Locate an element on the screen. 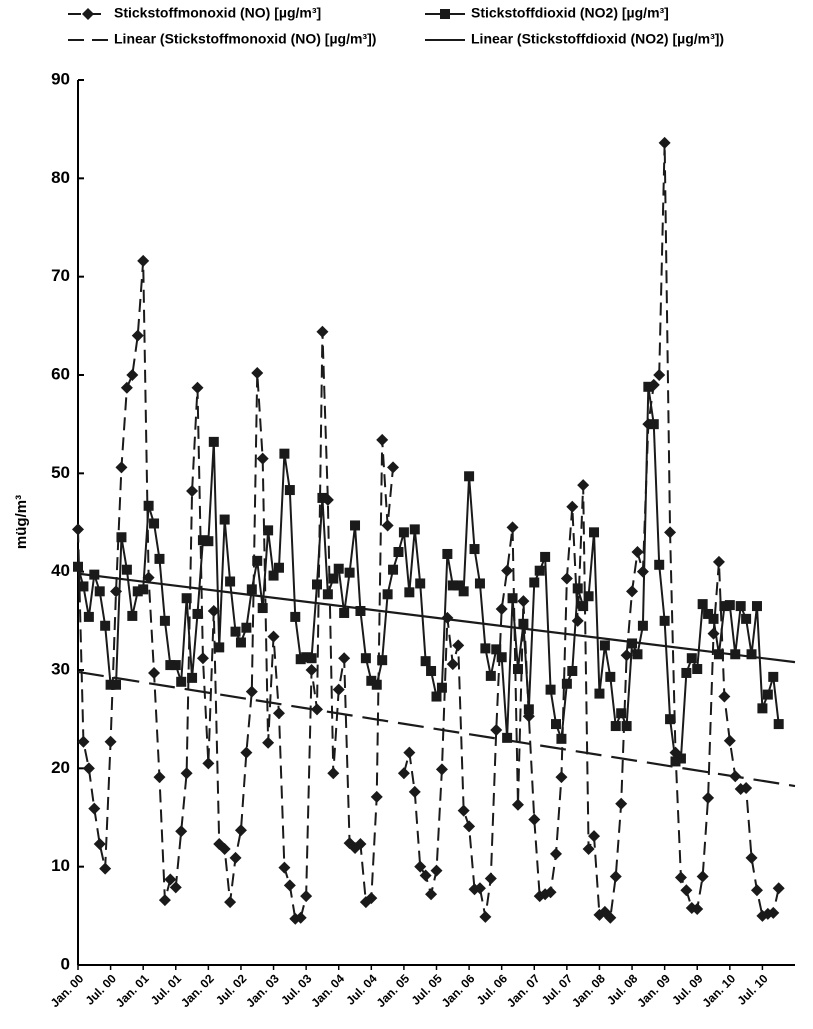 The image size is (813, 1029). x-tick-label: Jan. 07 is located at coordinates (523, 990).